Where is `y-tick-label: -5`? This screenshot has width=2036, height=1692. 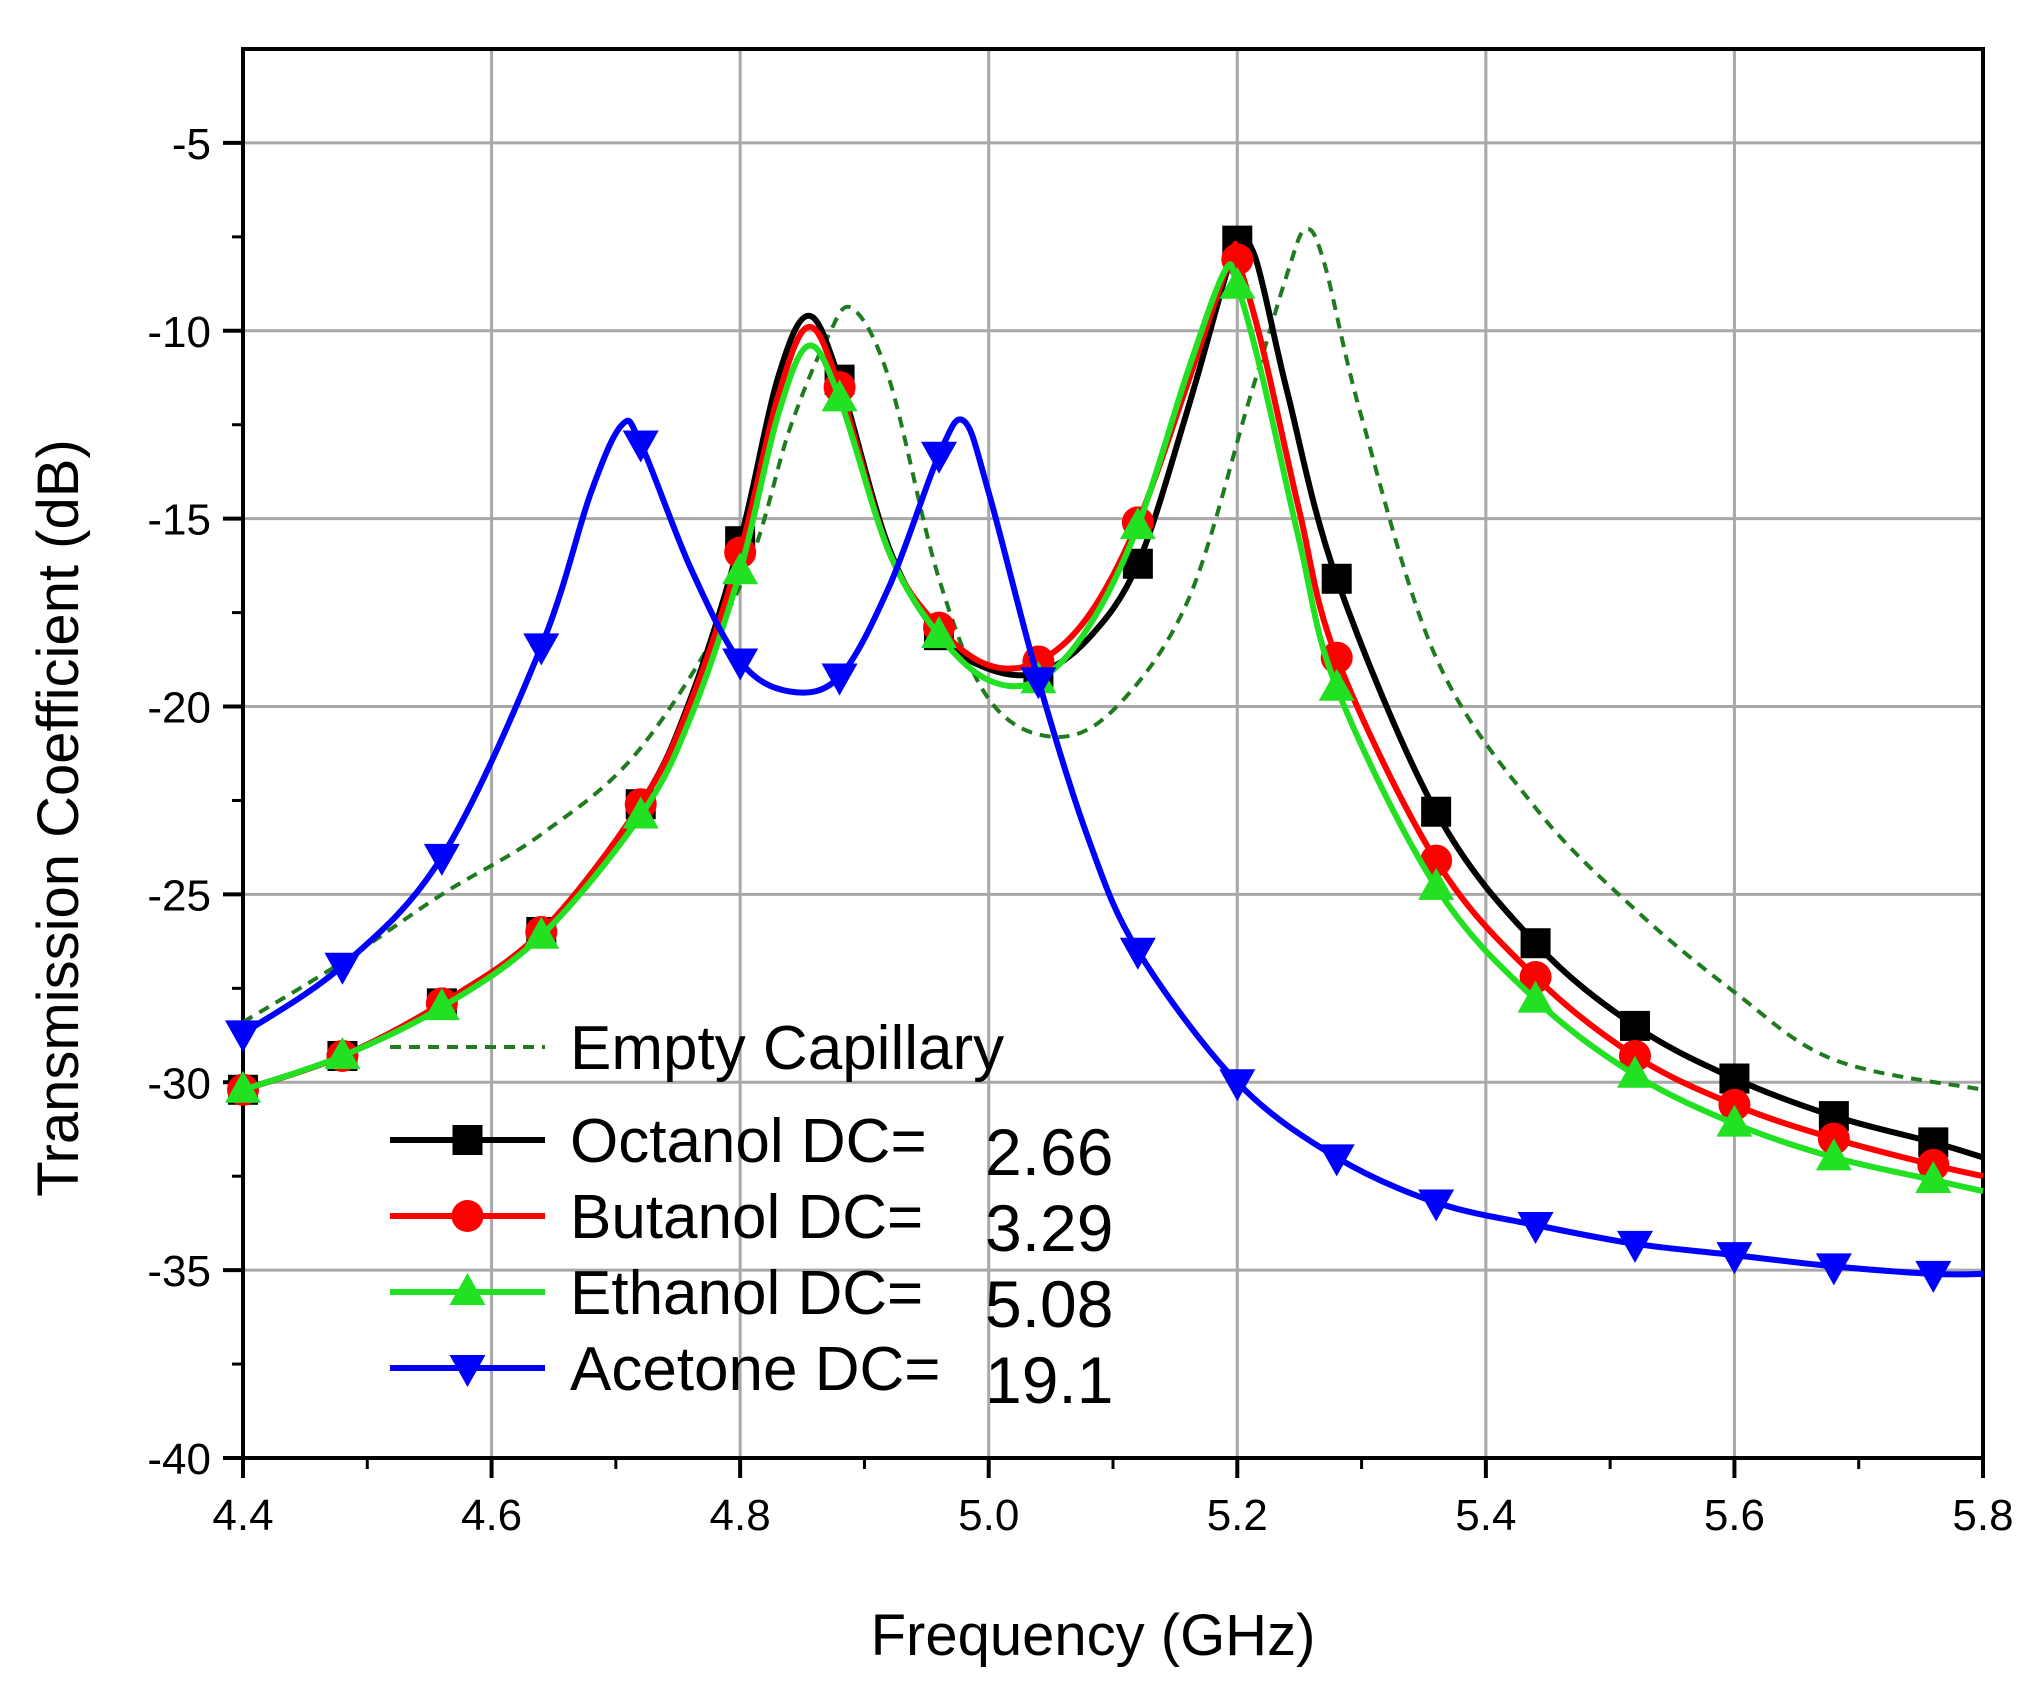
y-tick-label: -5 is located at coordinates (191, 144).